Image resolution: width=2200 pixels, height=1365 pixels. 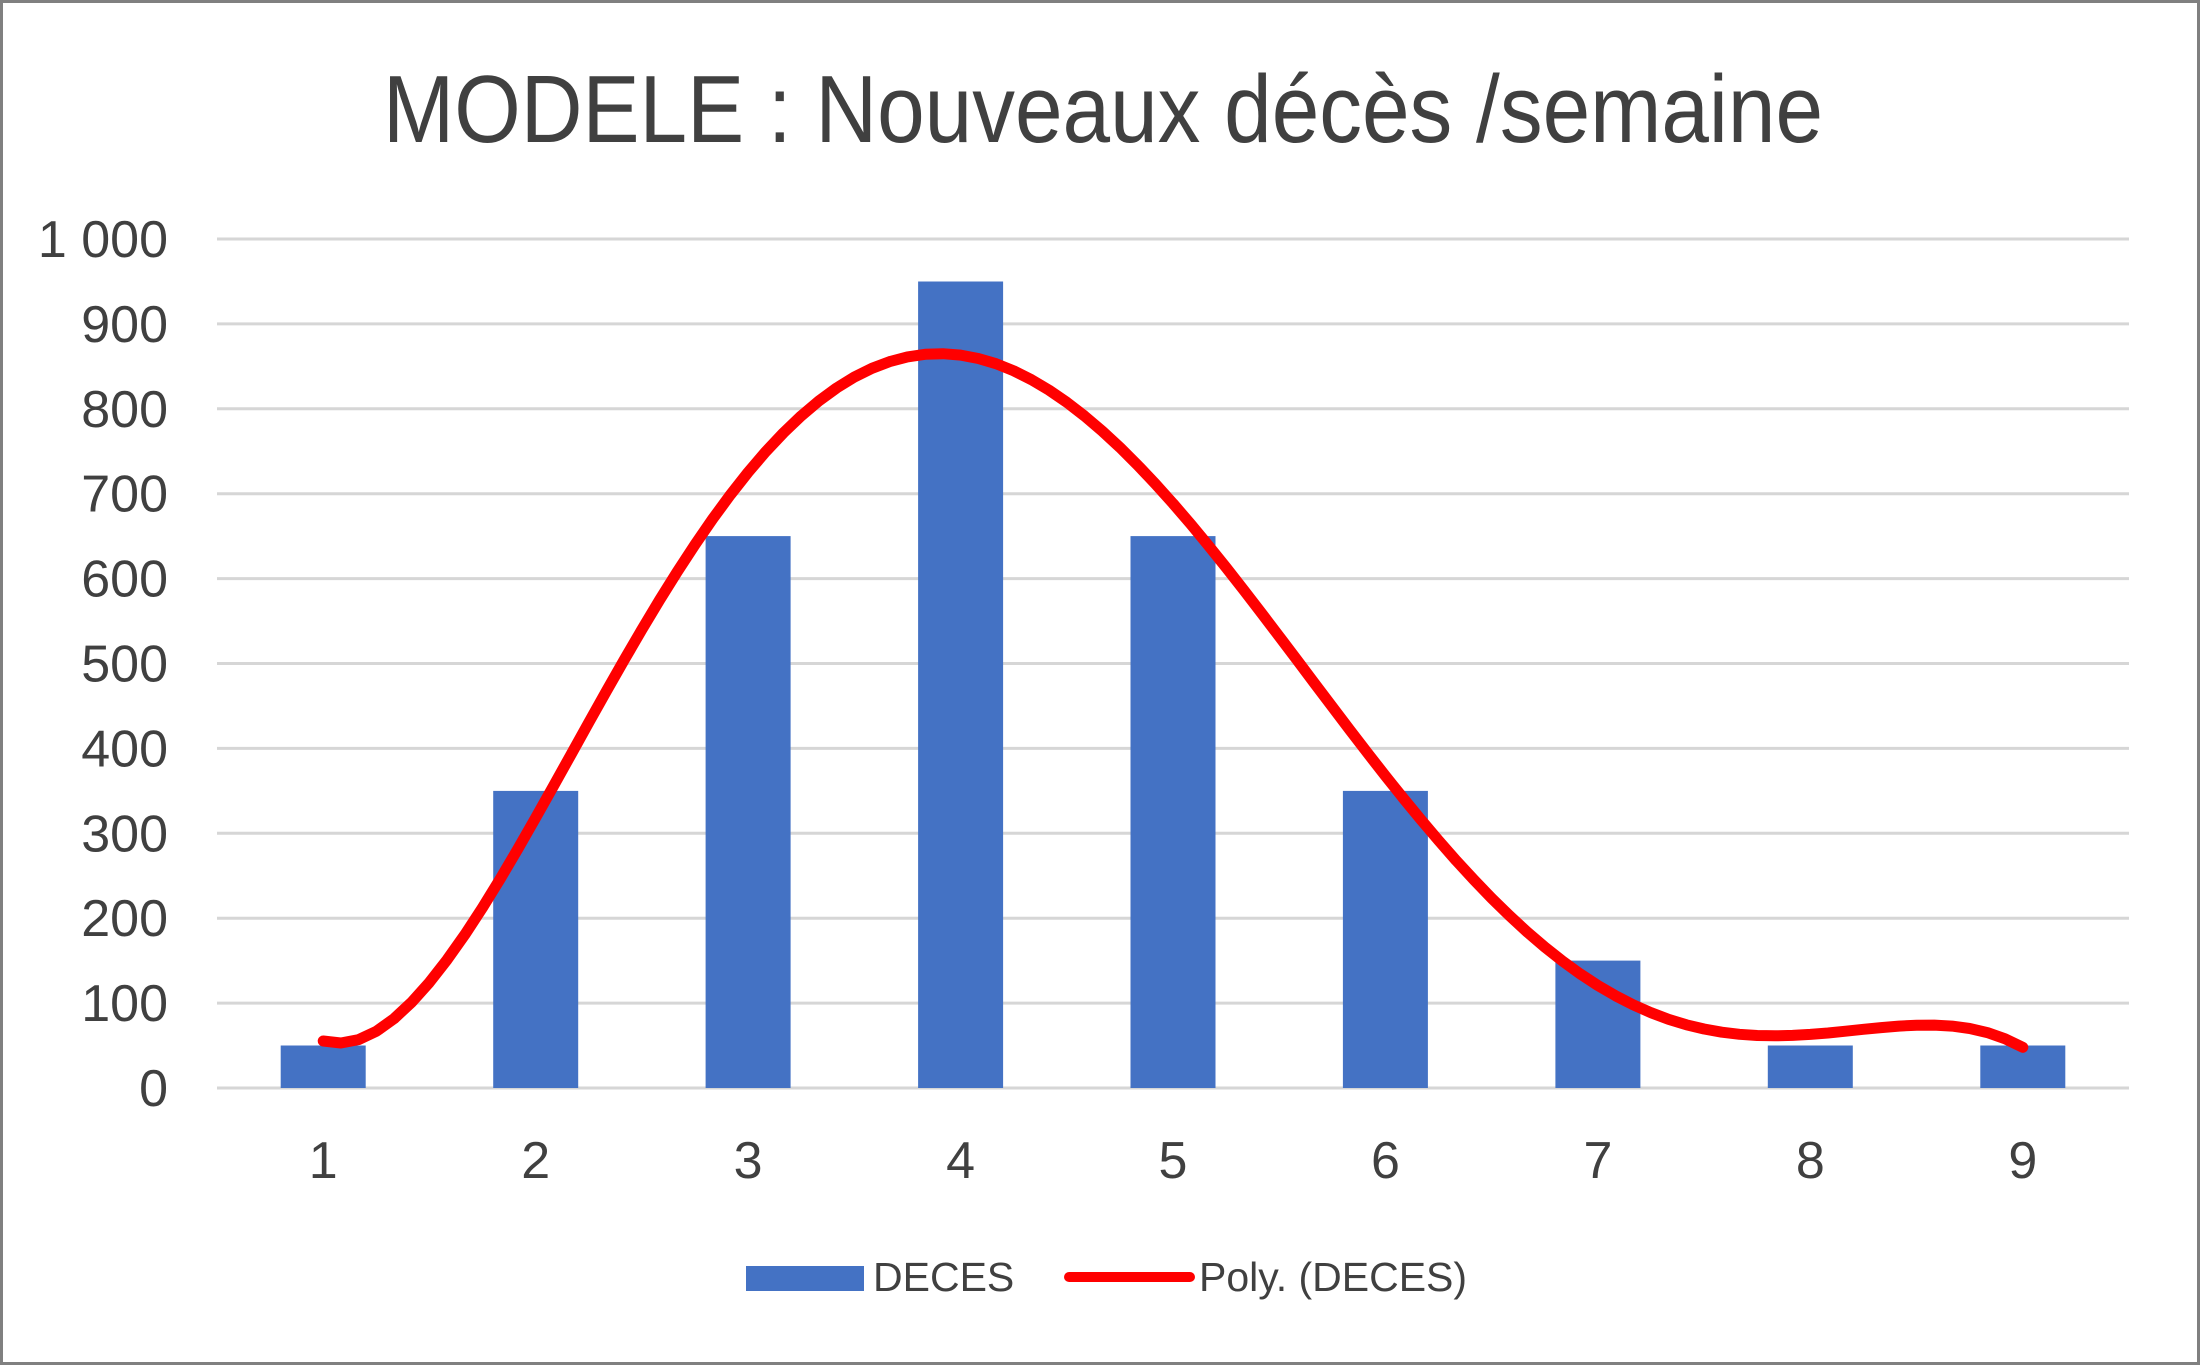 What do you see at coordinates (124, 325) in the screenshot?
I see `svg-text: 900` at bounding box center [124, 325].